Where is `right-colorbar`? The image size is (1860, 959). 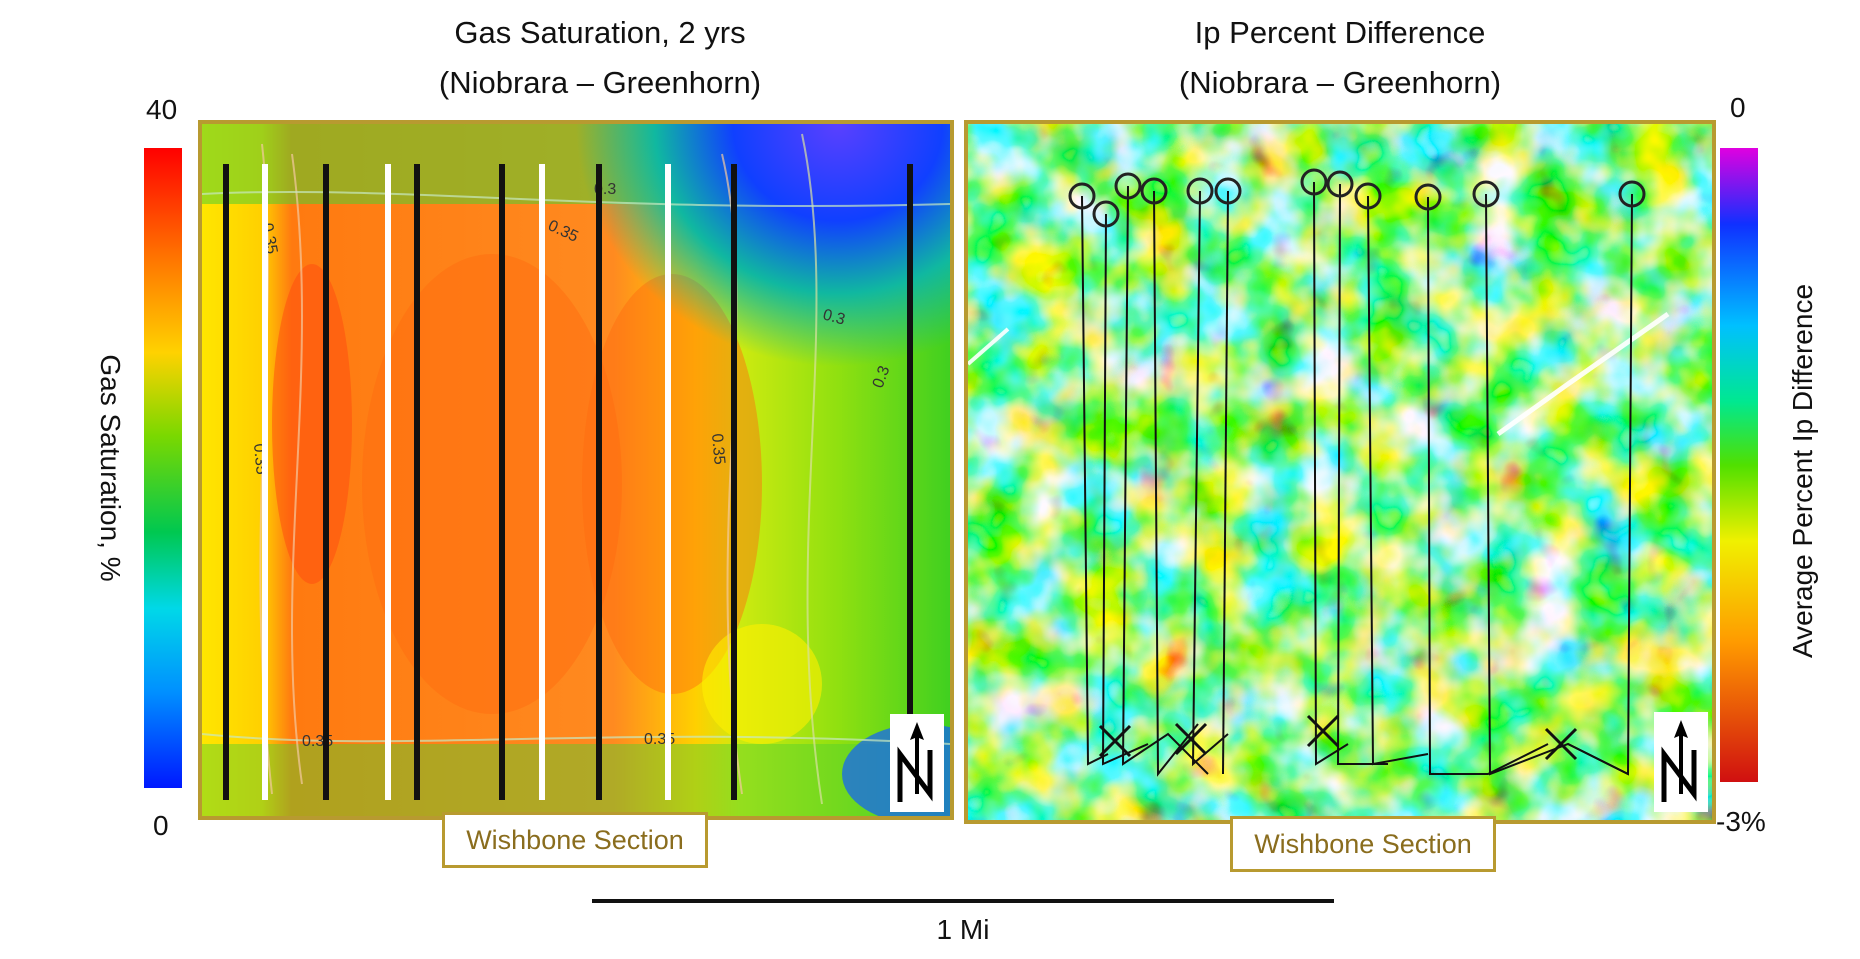 right-colorbar is located at coordinates (1739, 465).